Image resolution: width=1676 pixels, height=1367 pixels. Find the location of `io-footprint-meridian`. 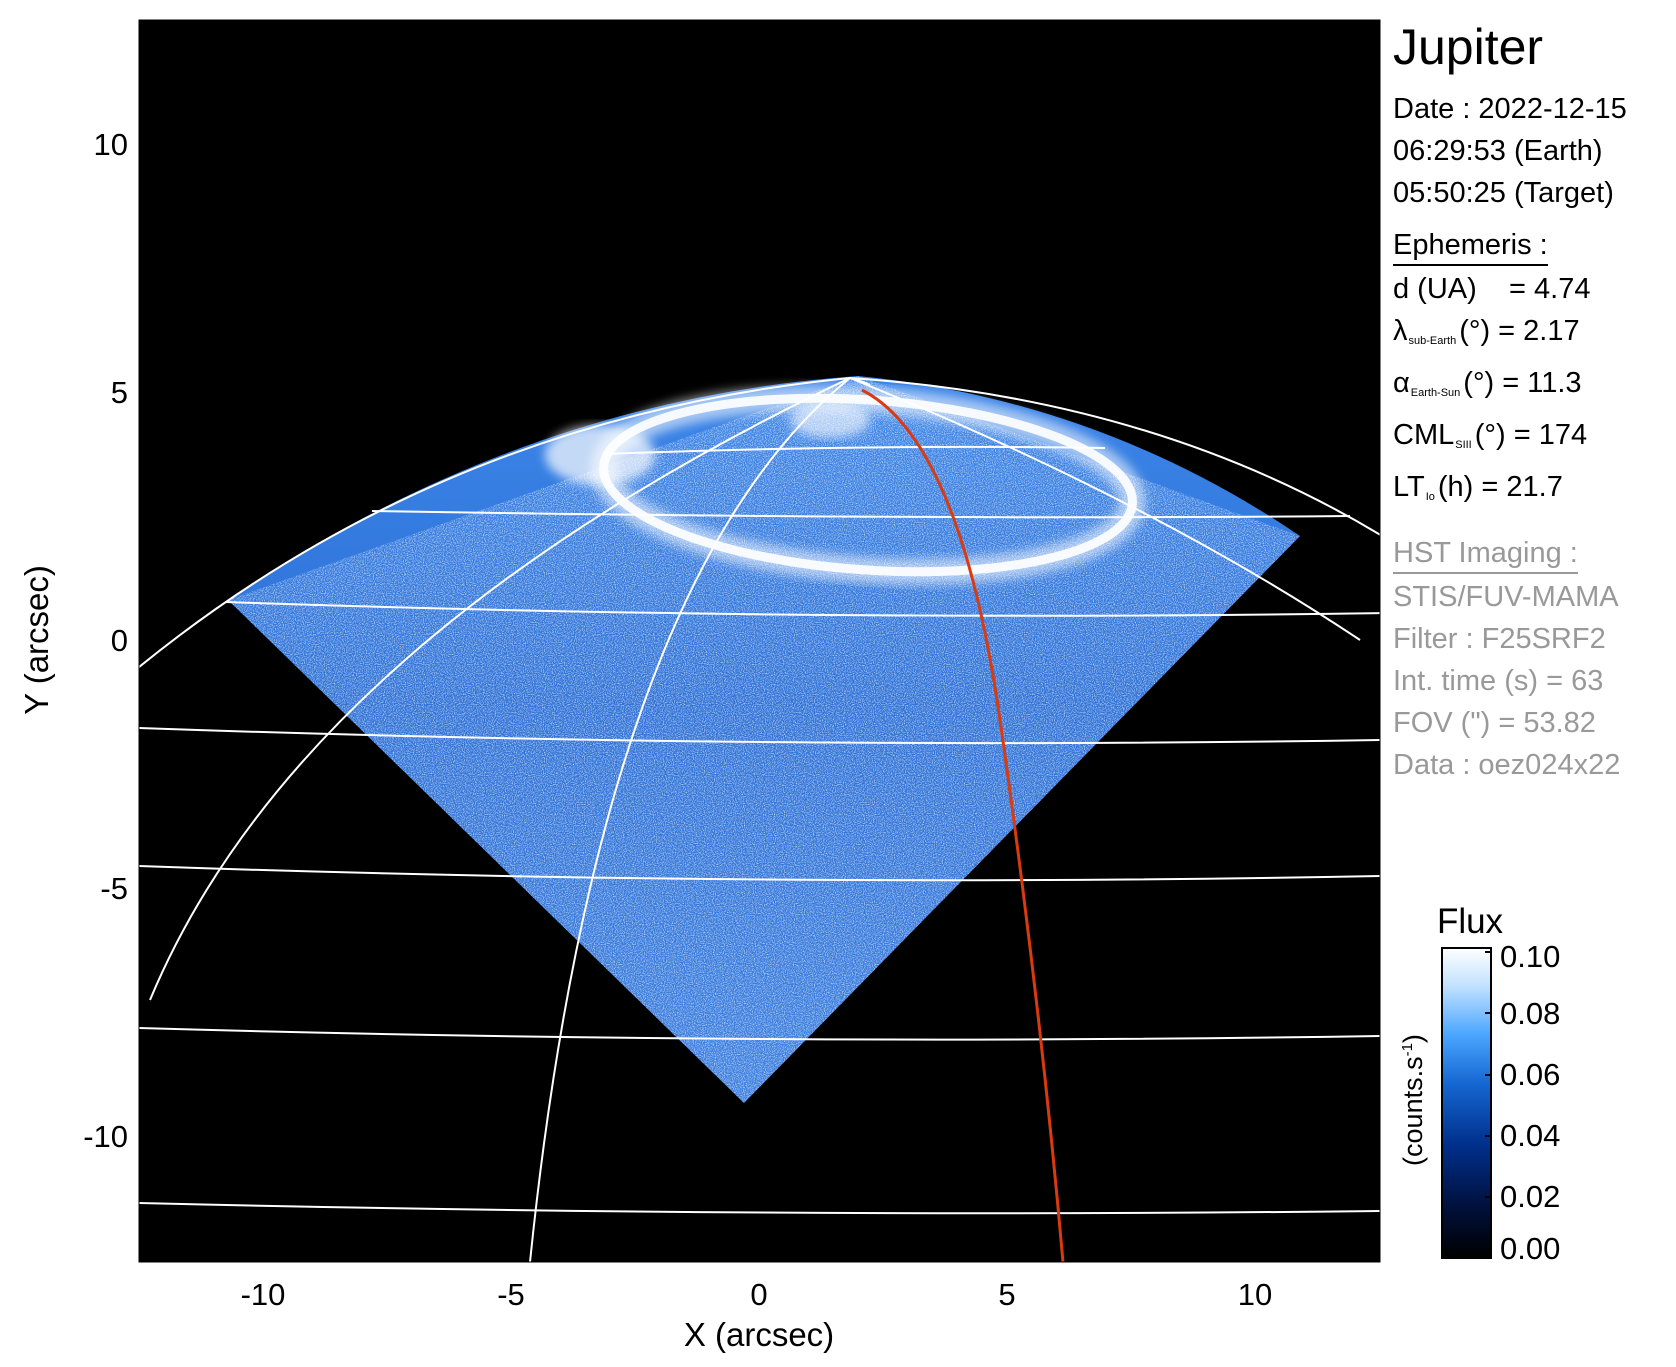

io-footprint-meridian is located at coordinates (963, 825).